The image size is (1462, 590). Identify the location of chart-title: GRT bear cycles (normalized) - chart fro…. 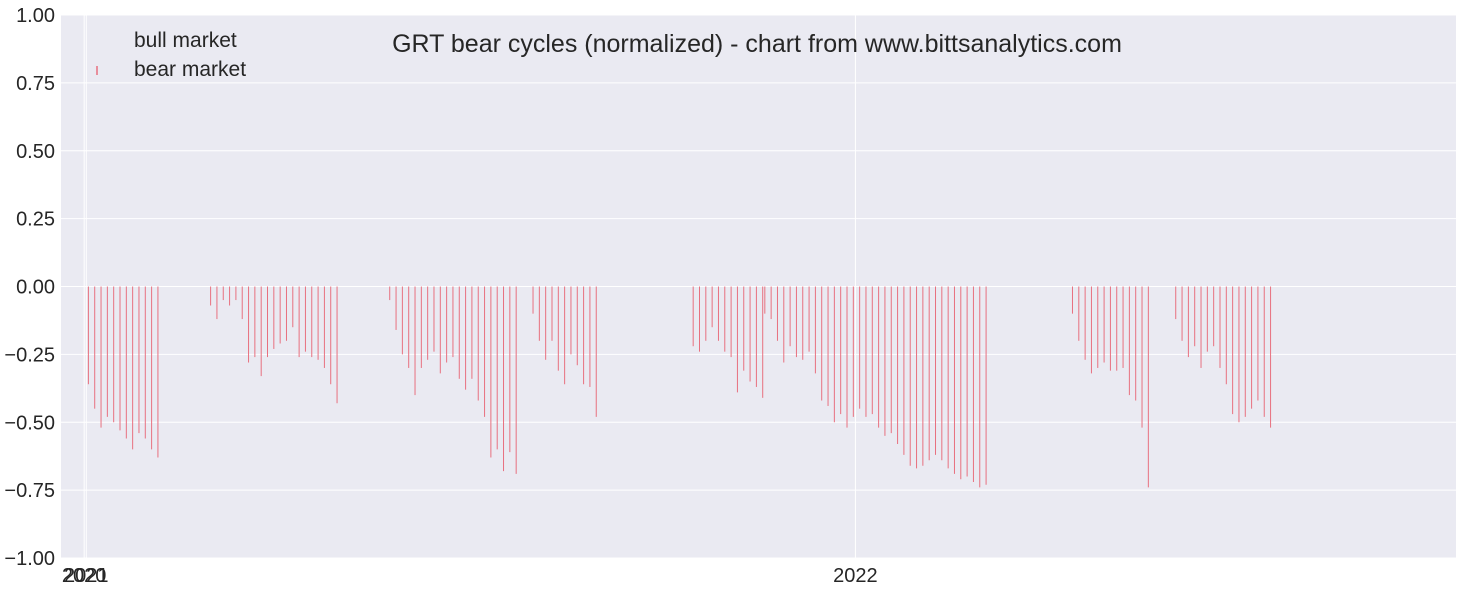
(757, 44).